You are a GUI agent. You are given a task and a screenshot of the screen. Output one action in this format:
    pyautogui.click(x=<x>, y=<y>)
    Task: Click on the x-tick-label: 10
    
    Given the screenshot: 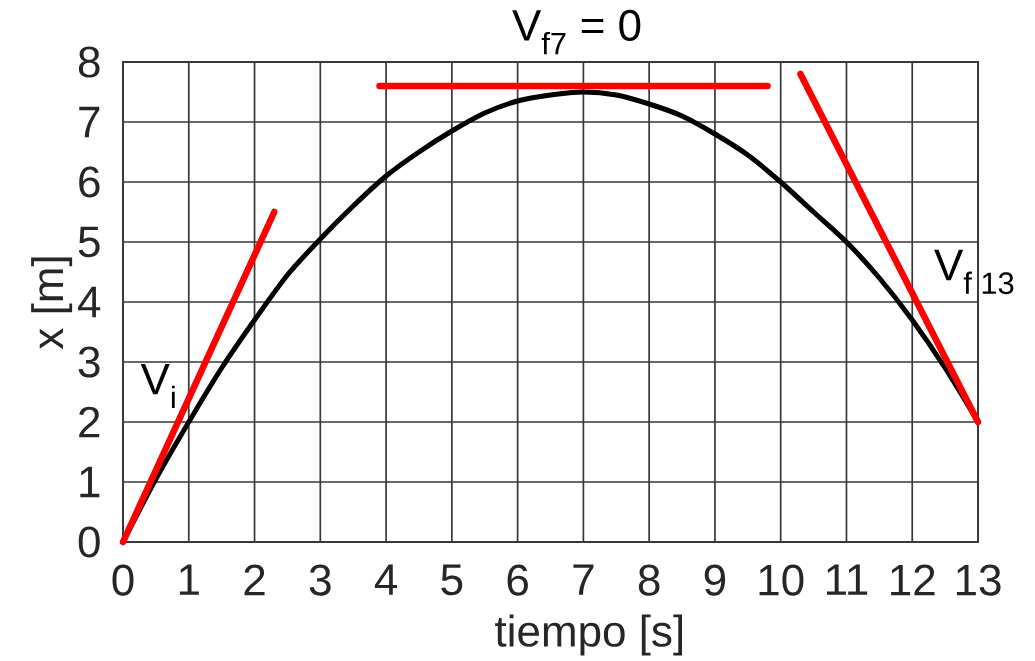 What is the action you would take?
    pyautogui.click(x=781, y=580)
    